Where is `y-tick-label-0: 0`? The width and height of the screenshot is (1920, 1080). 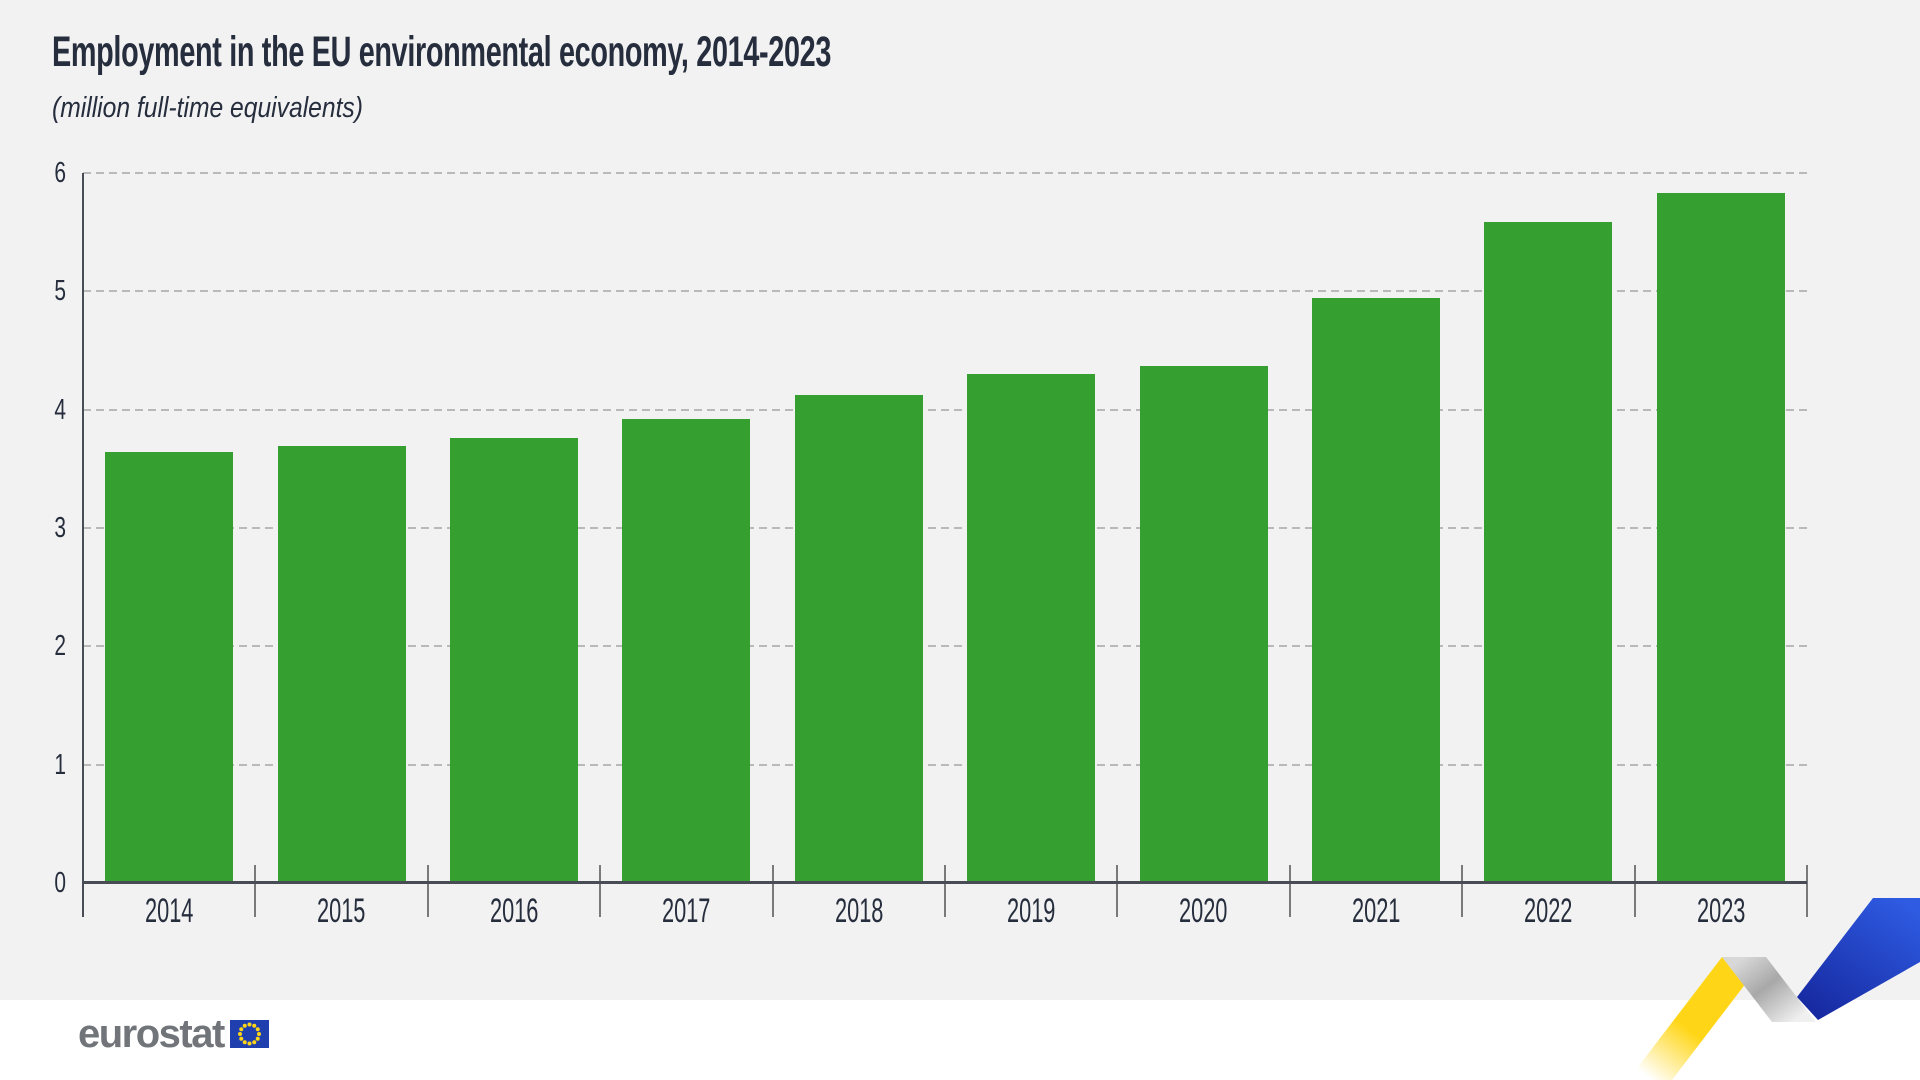
y-tick-label-0: 0 is located at coordinates (60, 883).